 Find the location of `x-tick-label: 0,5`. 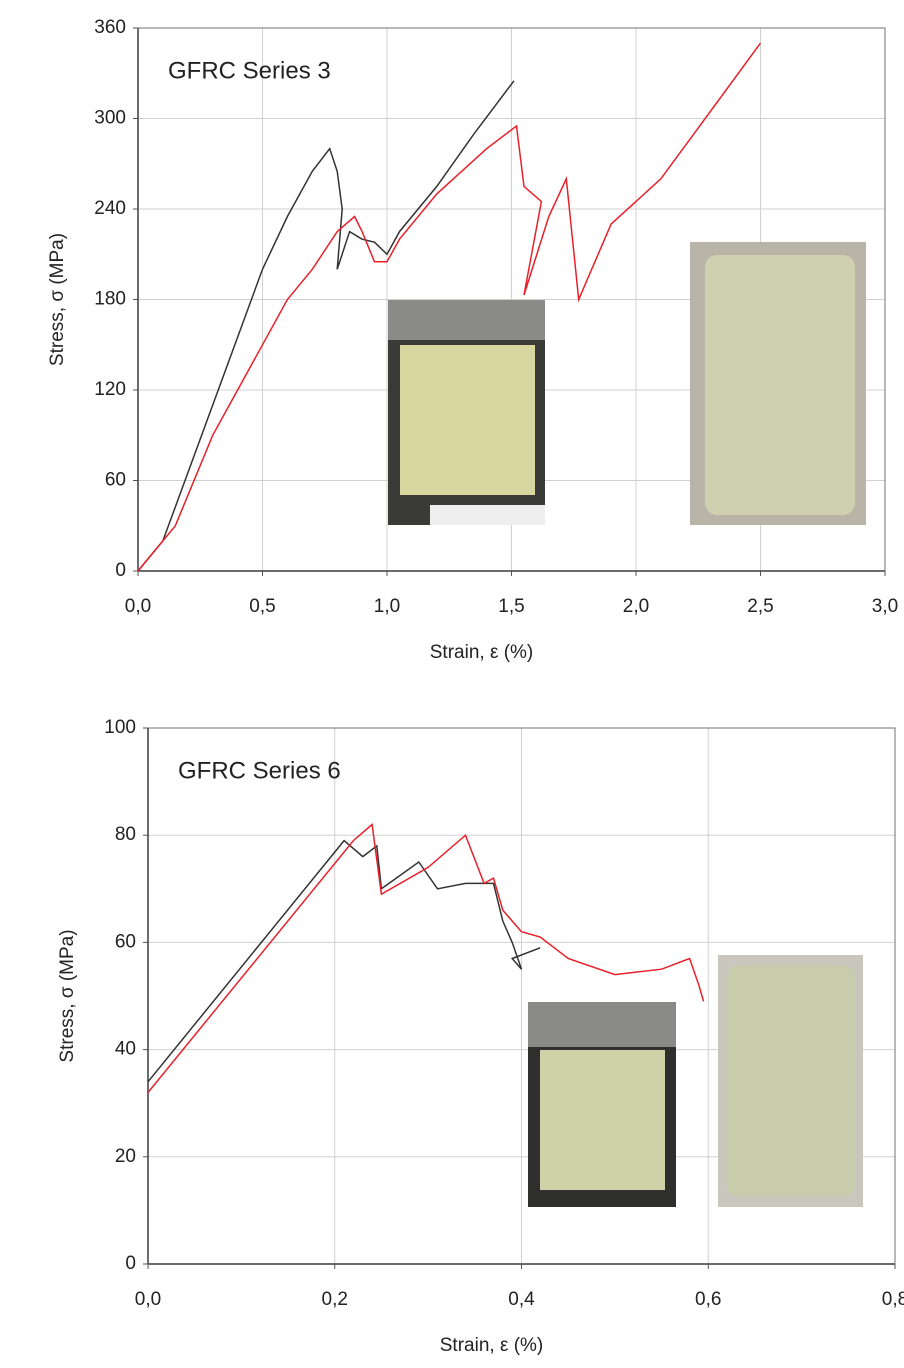

x-tick-label: 0,5 is located at coordinates (262, 606).